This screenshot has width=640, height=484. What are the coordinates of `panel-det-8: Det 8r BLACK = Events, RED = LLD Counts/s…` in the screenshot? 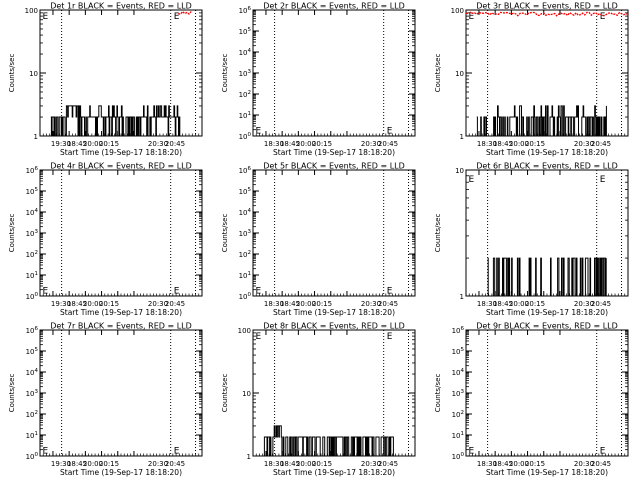 It's located at (318, 399).